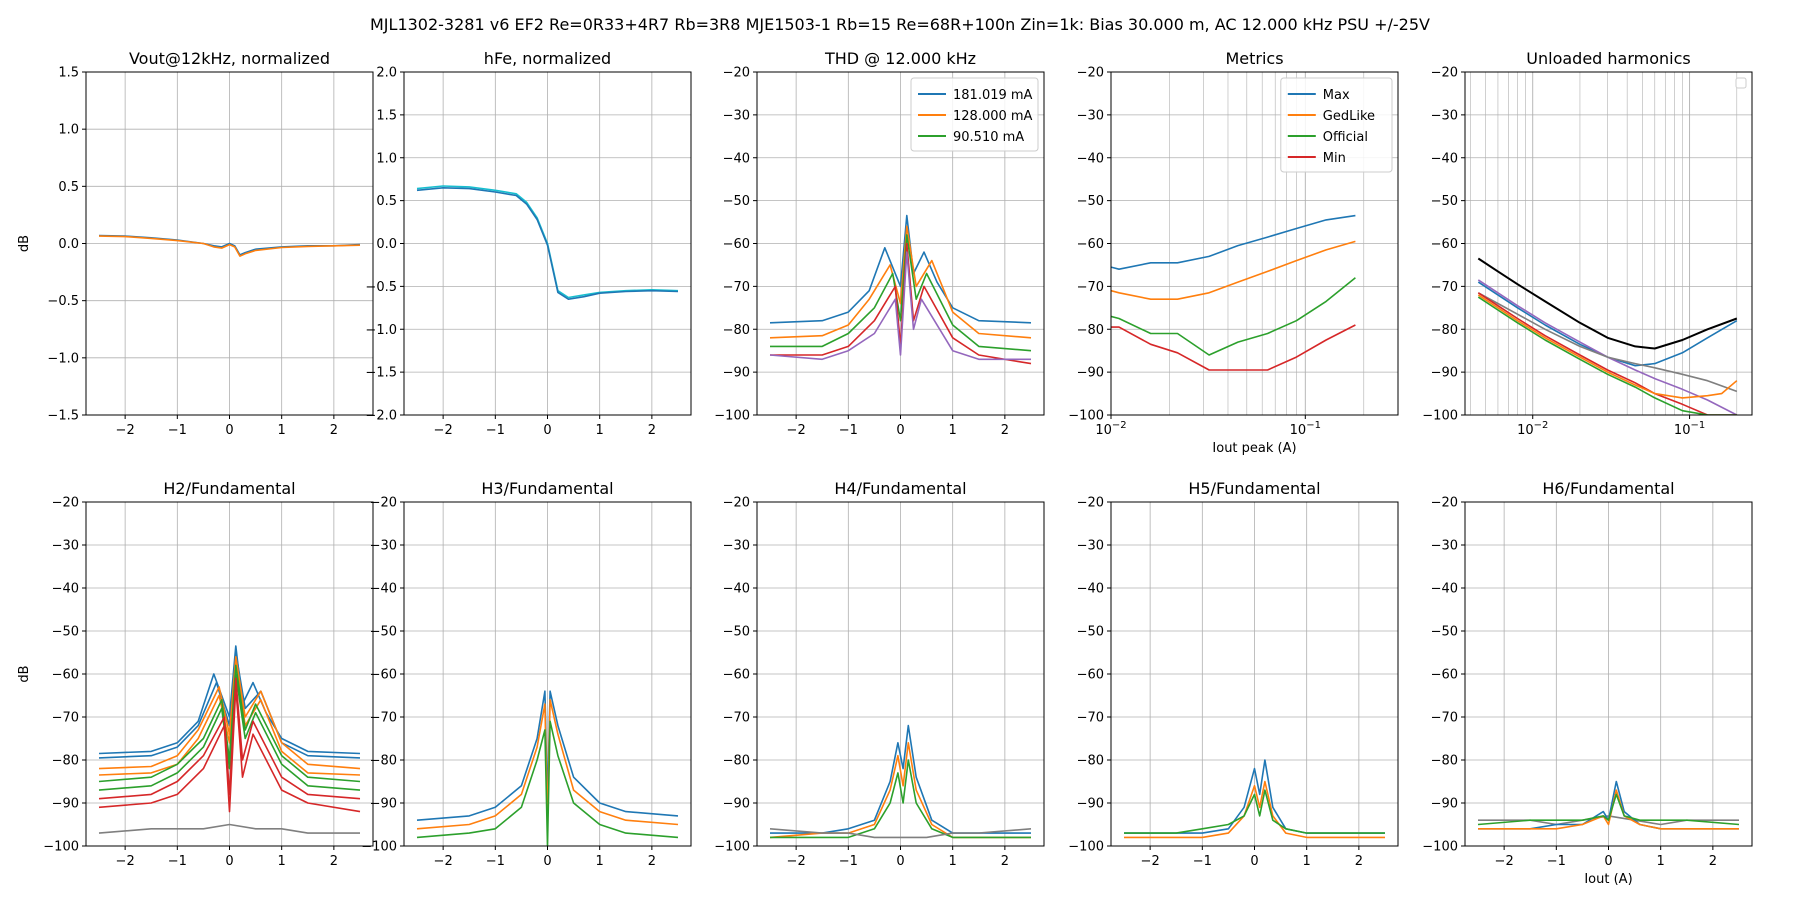  I want to click on legend, so click(1741, 83).